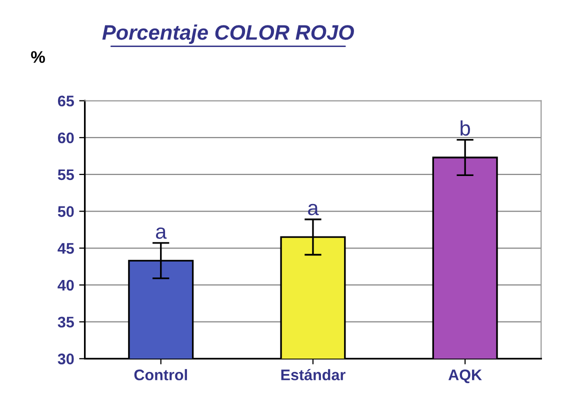 The width and height of the screenshot is (585, 403). What do you see at coordinates (161, 233) in the screenshot?
I see `annotation: a` at bounding box center [161, 233].